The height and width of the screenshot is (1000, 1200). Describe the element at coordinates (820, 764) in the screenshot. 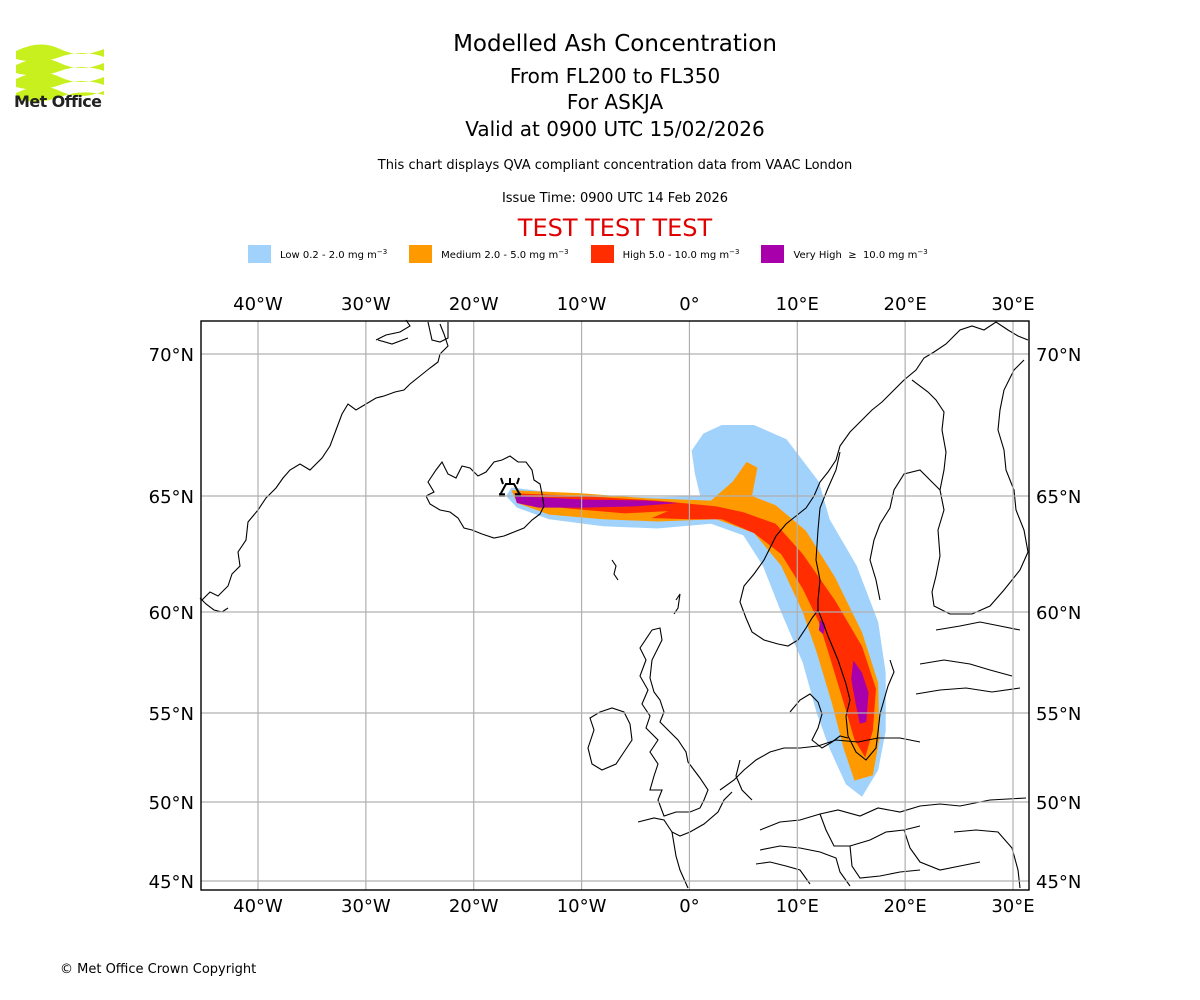

I see `north-europe-coast` at that location.